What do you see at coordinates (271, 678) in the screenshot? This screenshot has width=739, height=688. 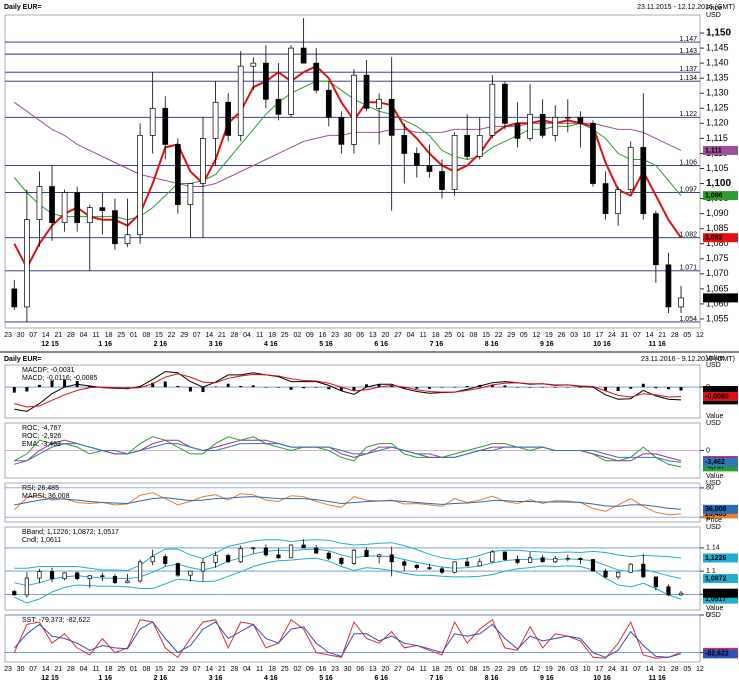 I see `month-label: 4 16` at bounding box center [271, 678].